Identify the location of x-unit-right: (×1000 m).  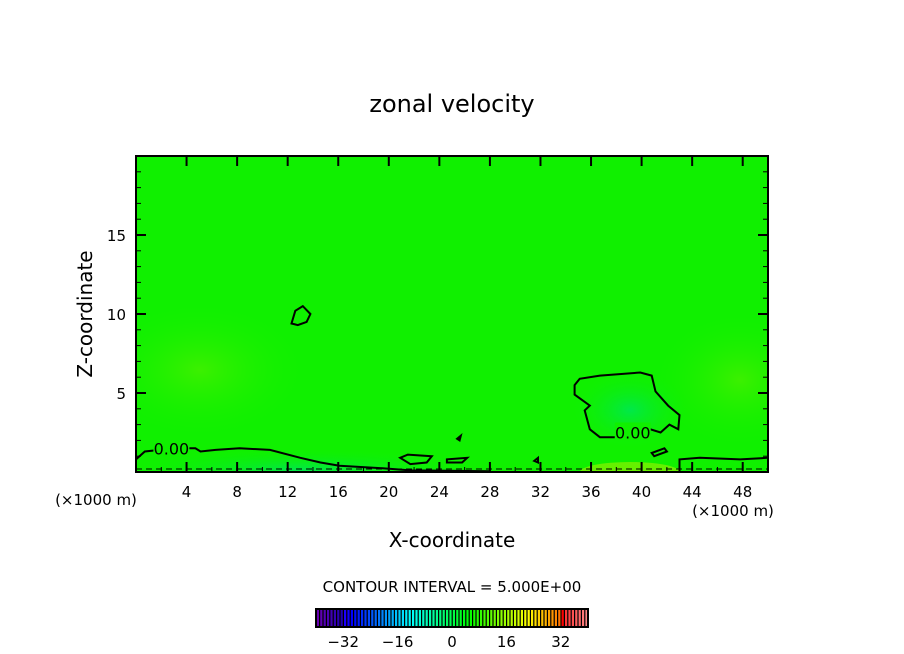
(733, 511).